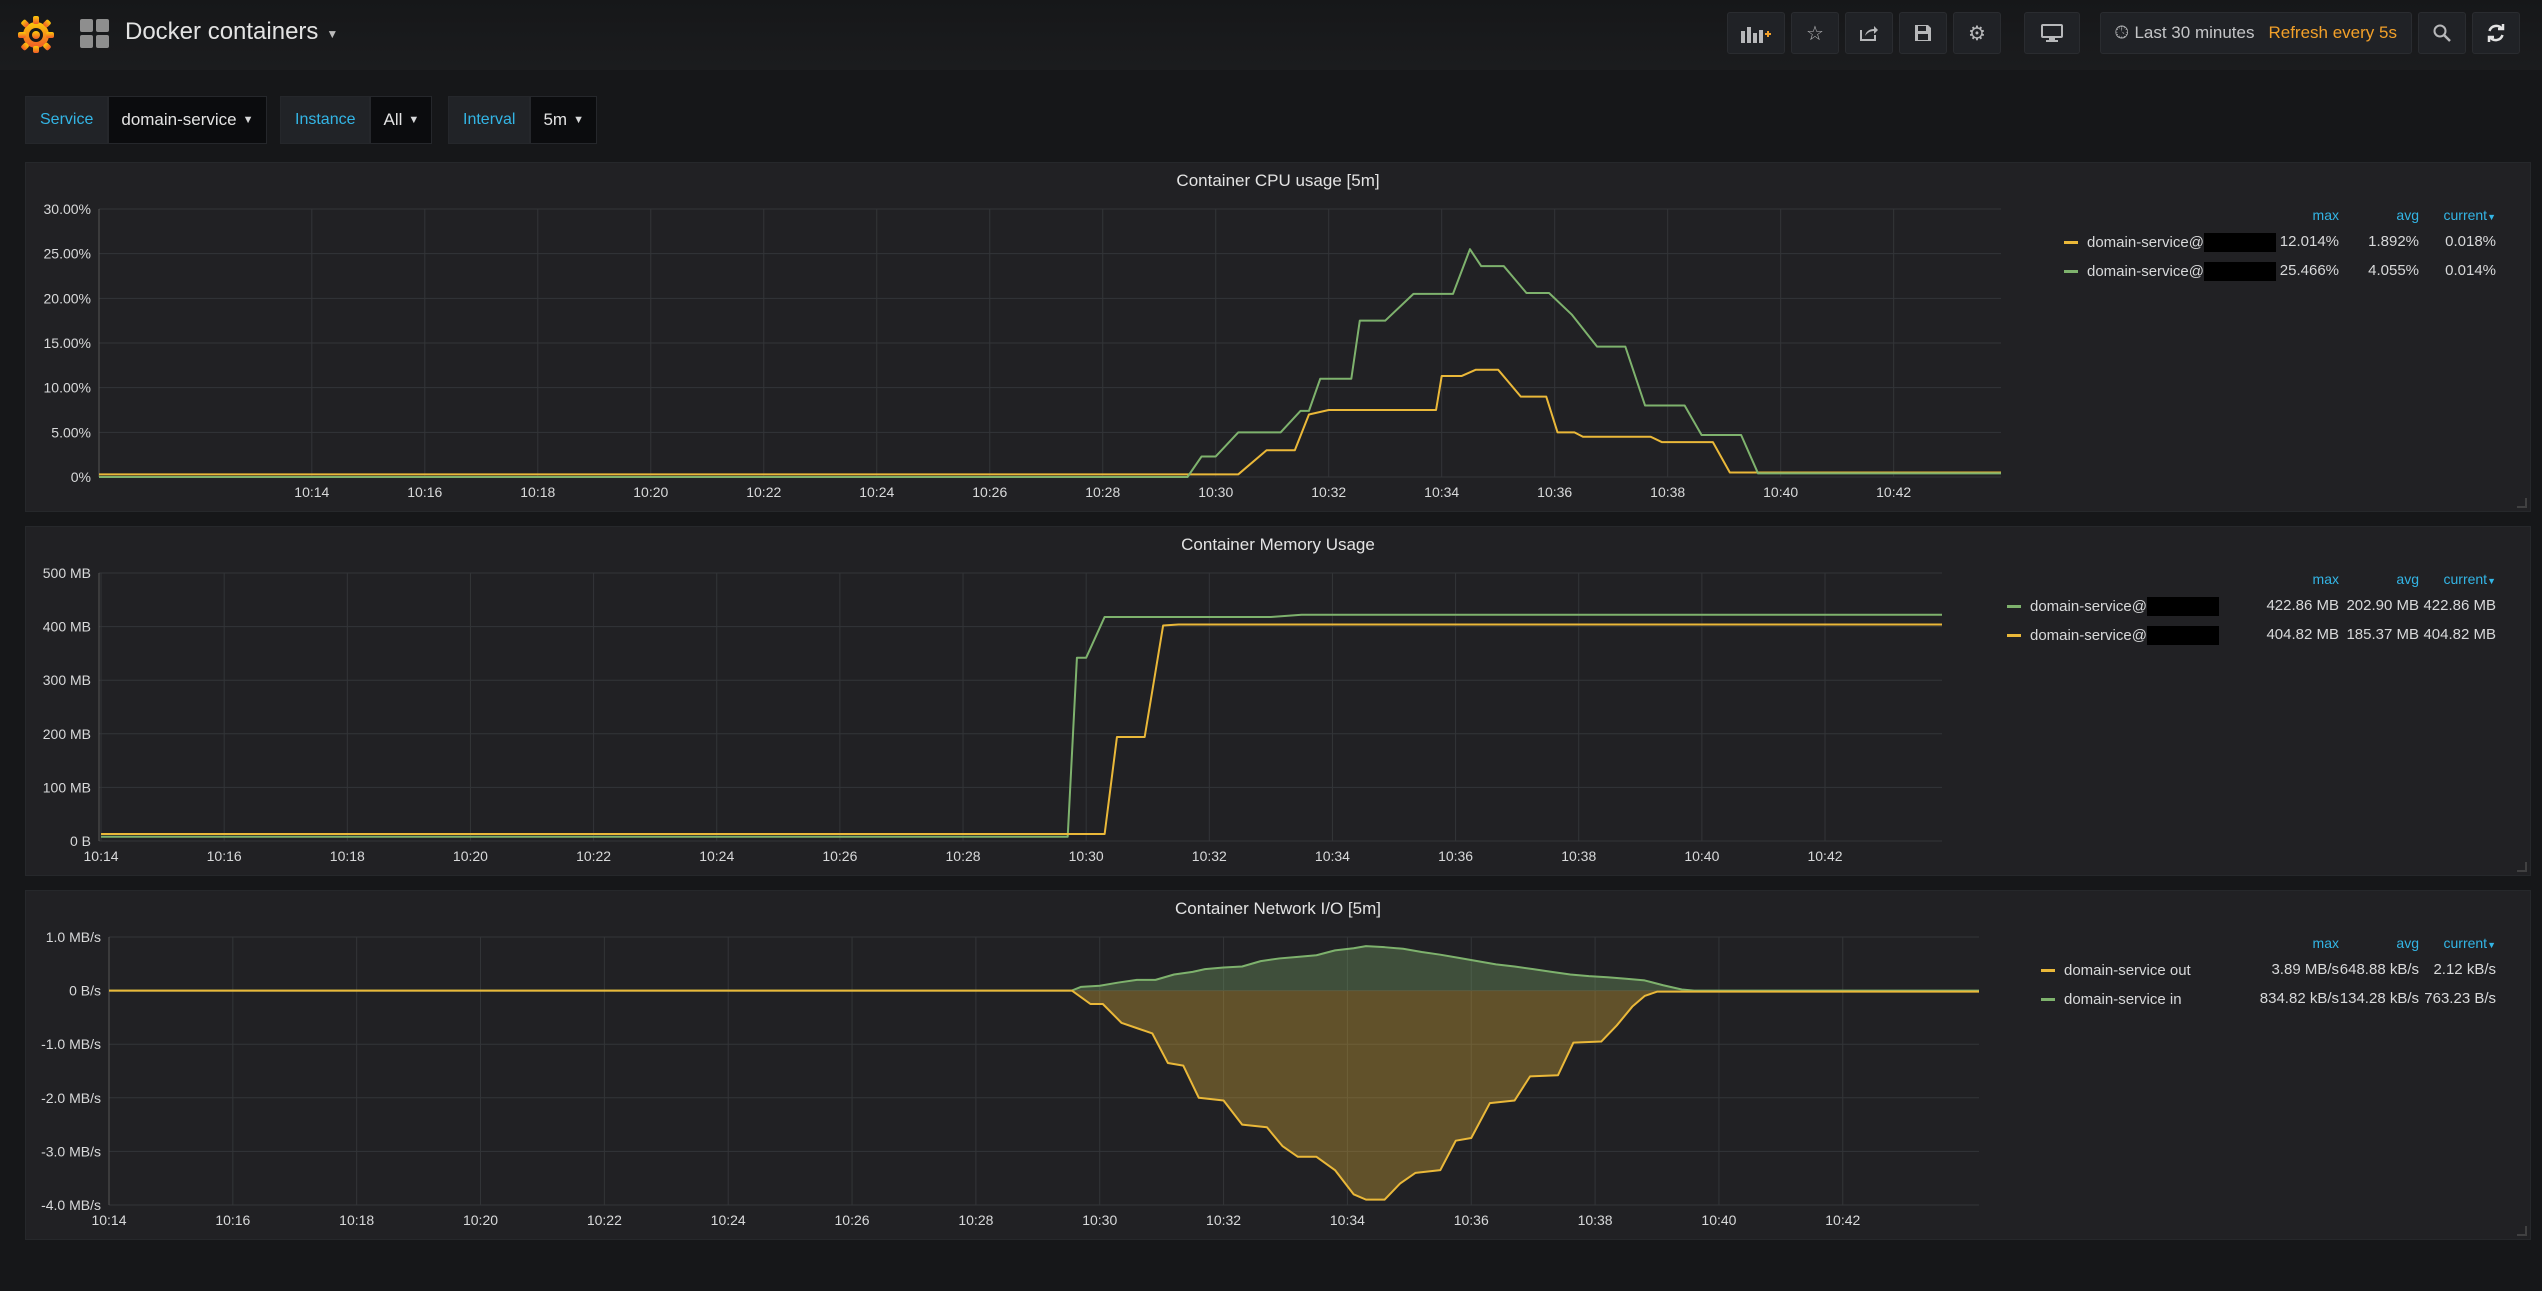 Image resolution: width=2542 pixels, height=1291 pixels. What do you see at coordinates (311, 492) in the screenshot?
I see `x-tick-label: 10:14` at bounding box center [311, 492].